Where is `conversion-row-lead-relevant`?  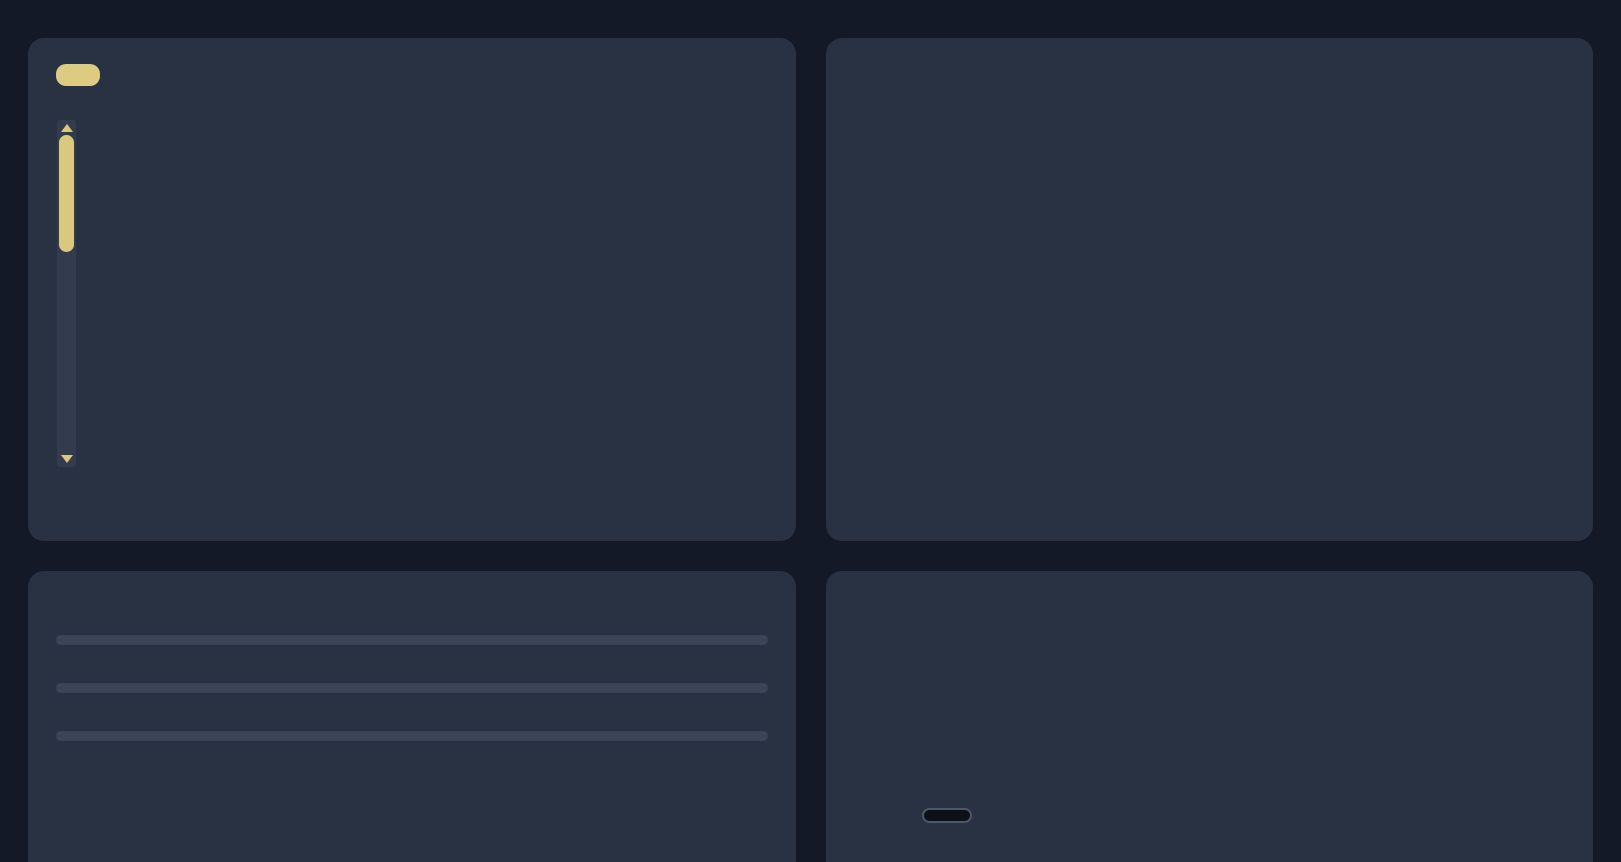
conversion-row-lead-relevant is located at coordinates (412, 634).